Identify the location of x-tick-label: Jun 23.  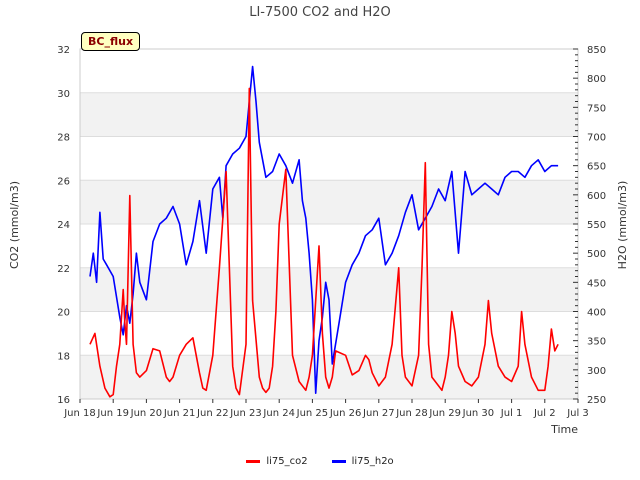
(245, 413).